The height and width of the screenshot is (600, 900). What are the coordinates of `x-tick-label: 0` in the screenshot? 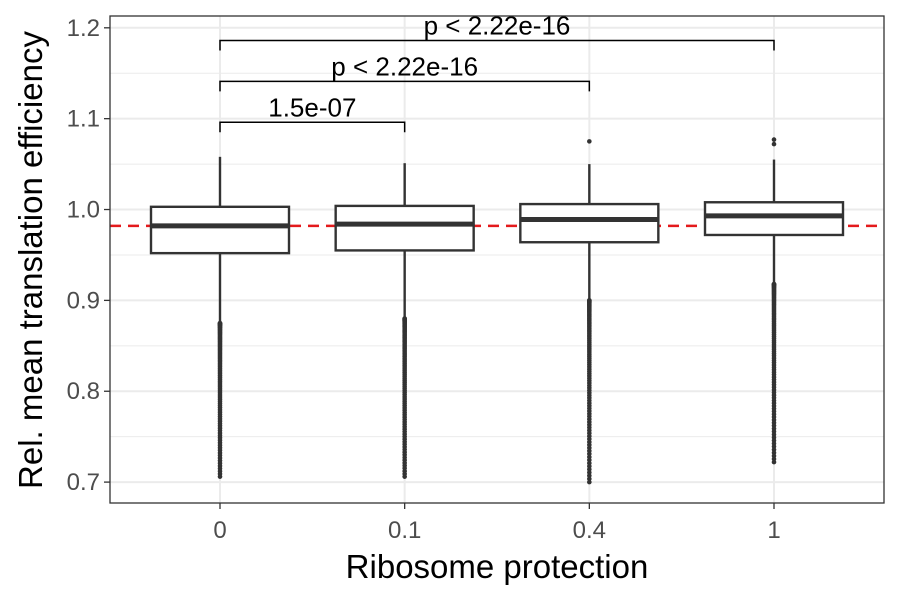 It's located at (219, 530).